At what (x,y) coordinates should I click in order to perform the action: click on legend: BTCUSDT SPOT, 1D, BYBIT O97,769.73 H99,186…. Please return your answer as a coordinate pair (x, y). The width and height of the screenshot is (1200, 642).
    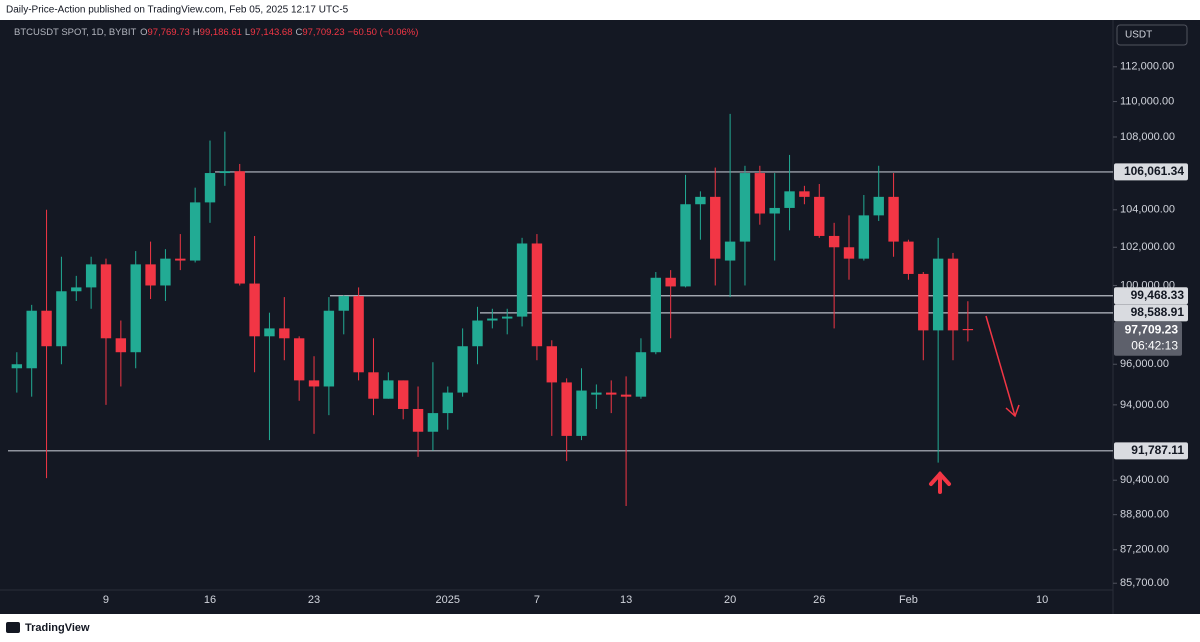
    Looking at the image, I should click on (216, 32).